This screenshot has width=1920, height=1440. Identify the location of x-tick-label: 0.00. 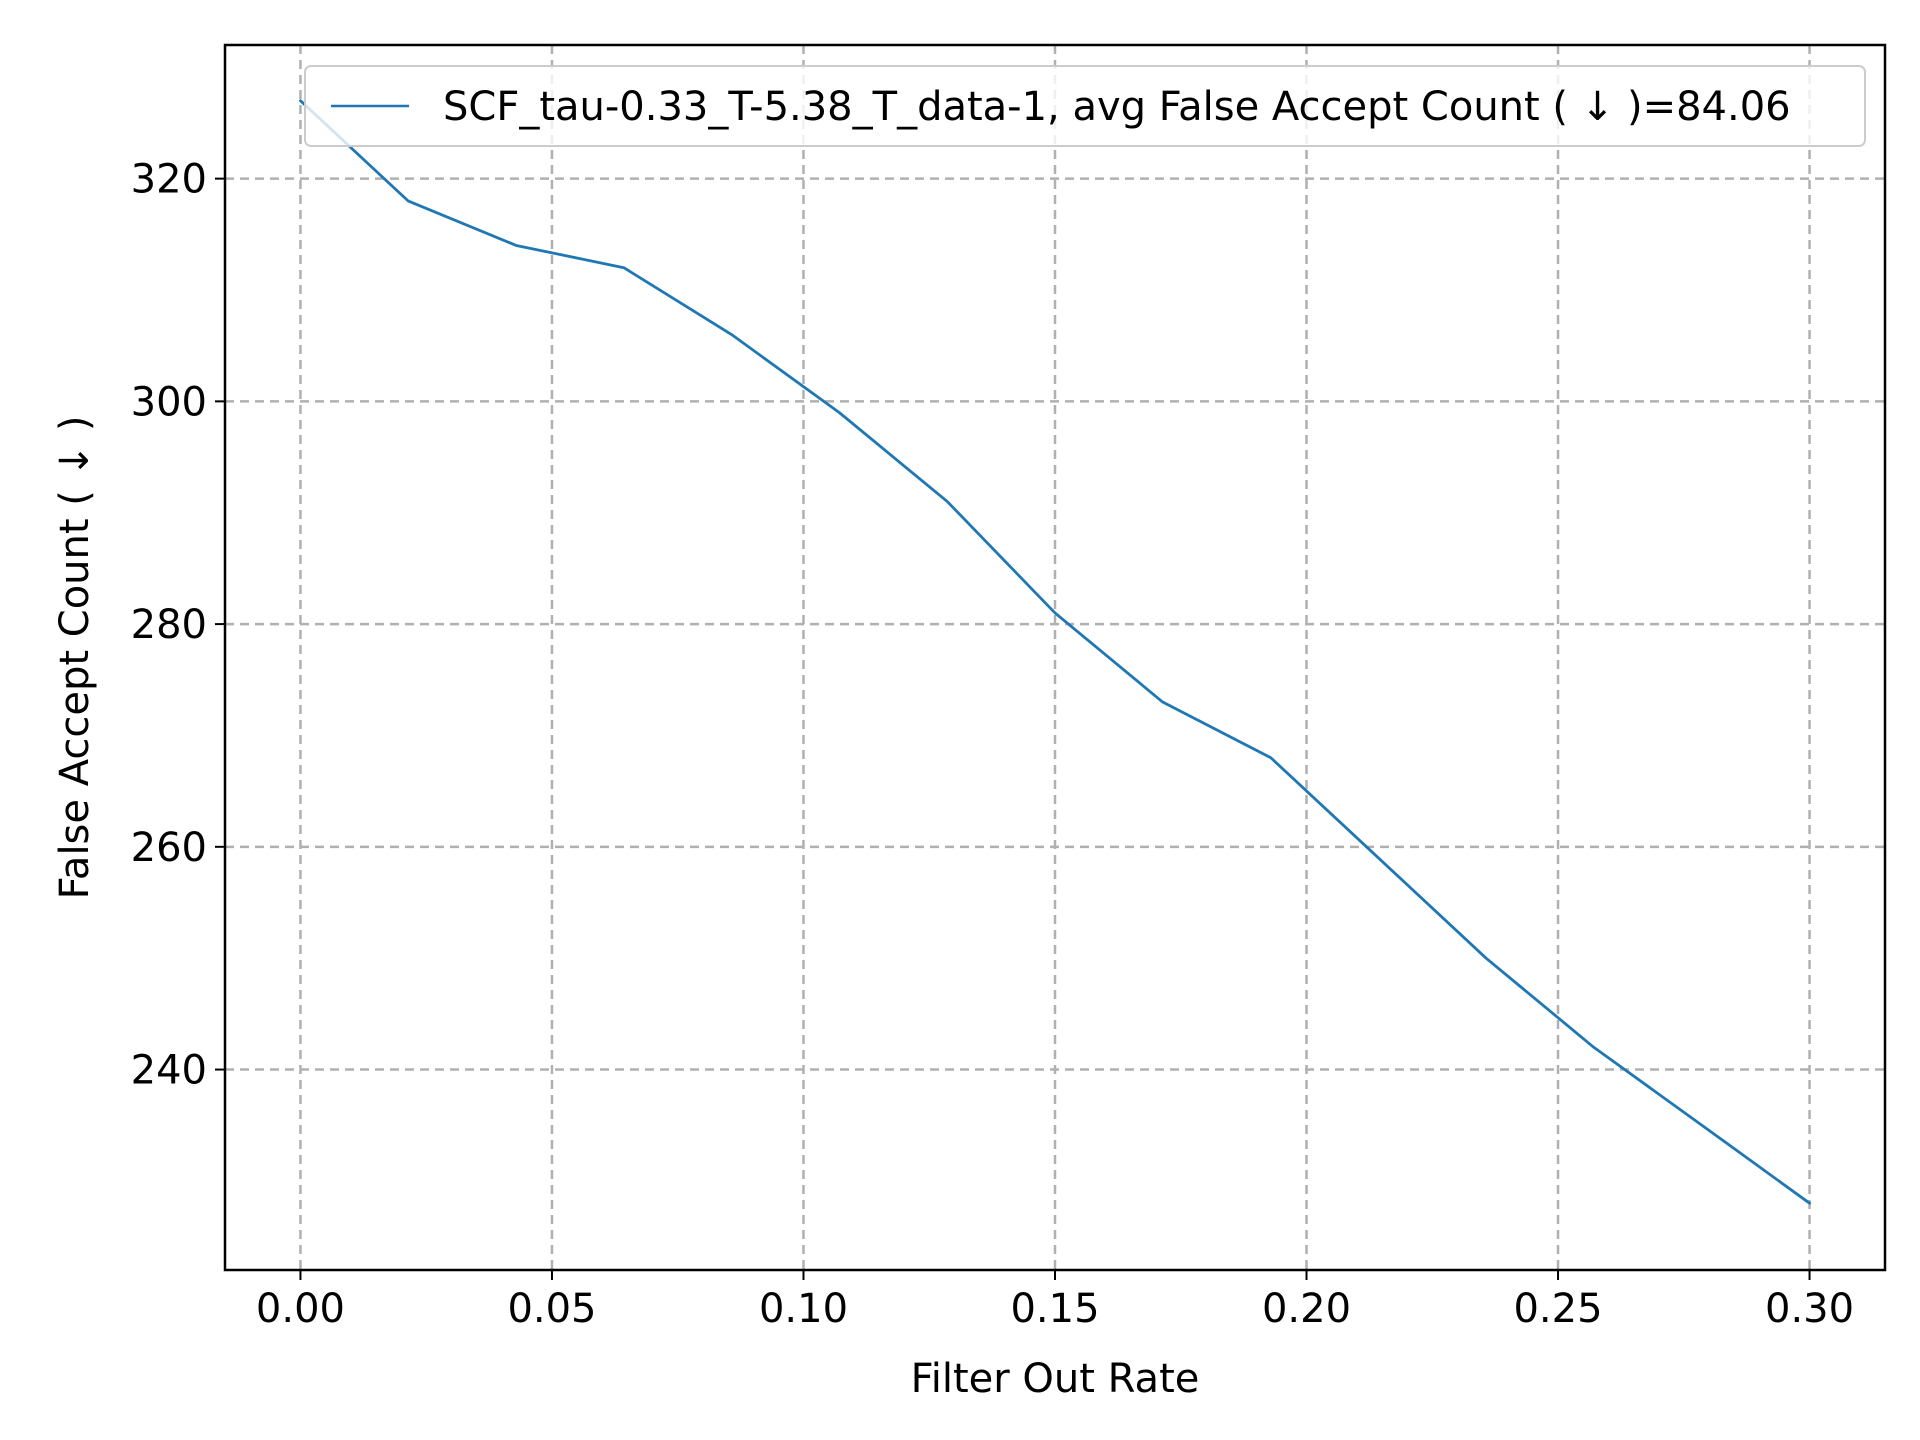
(300, 1309).